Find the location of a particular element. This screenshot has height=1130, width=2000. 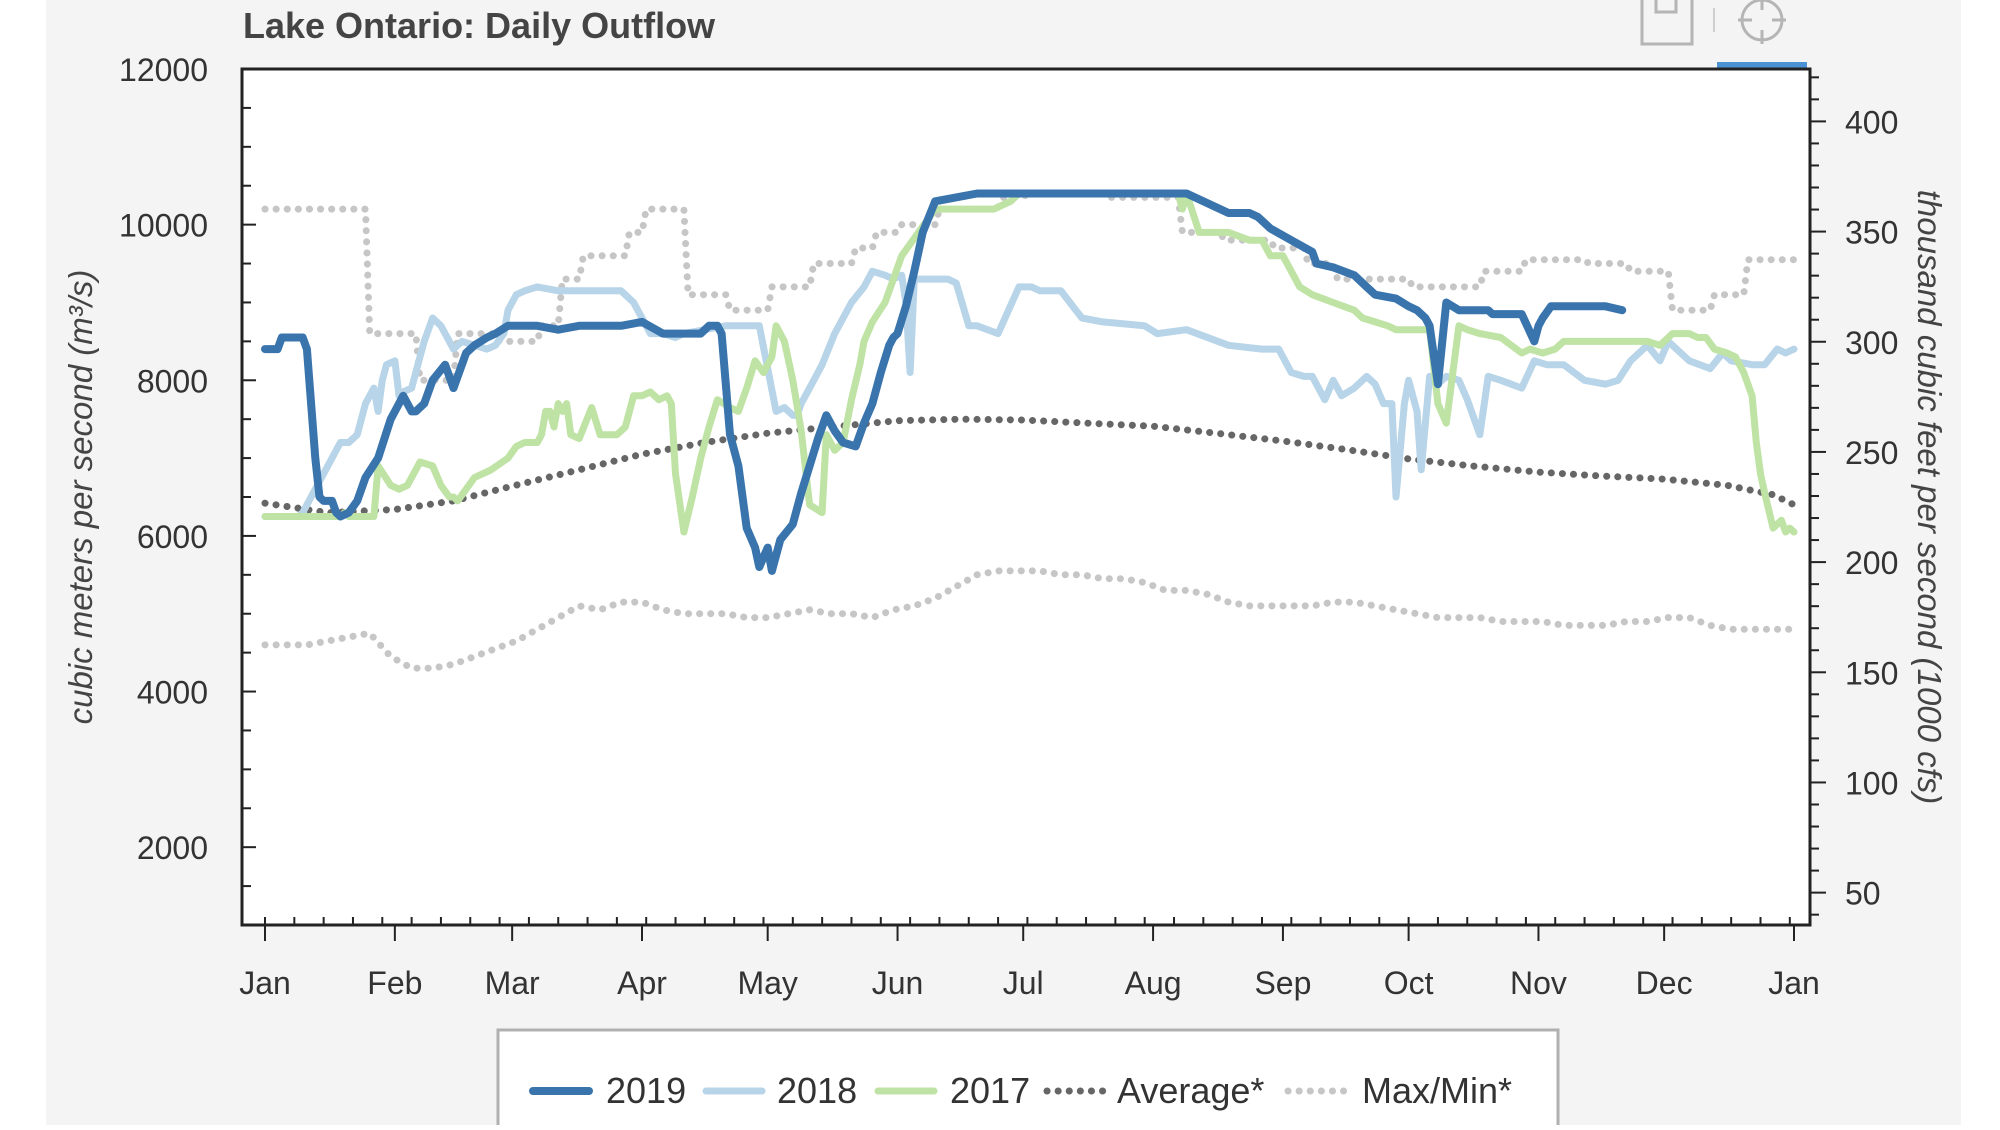

crosshair-tool-button is located at coordinates (1762, 34).